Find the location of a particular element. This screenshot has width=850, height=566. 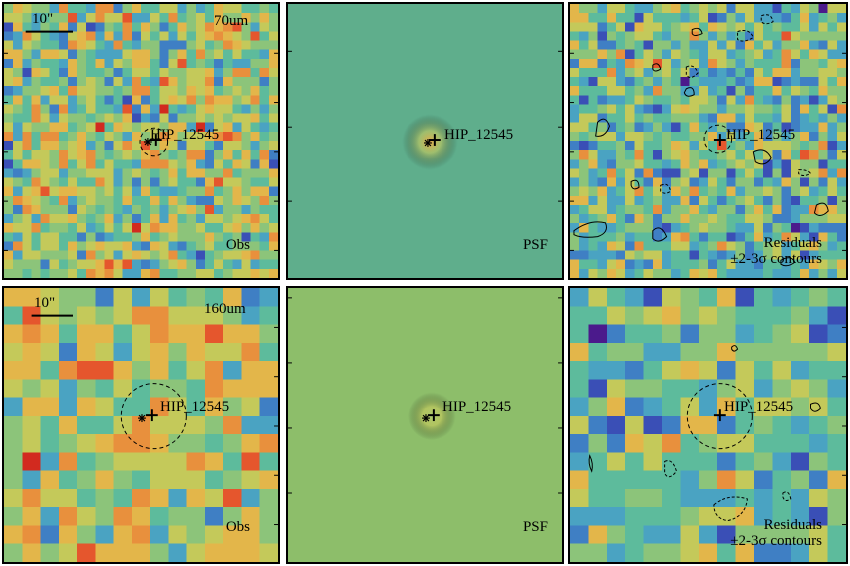

residual-160um-contours is located at coordinates (717, 426).